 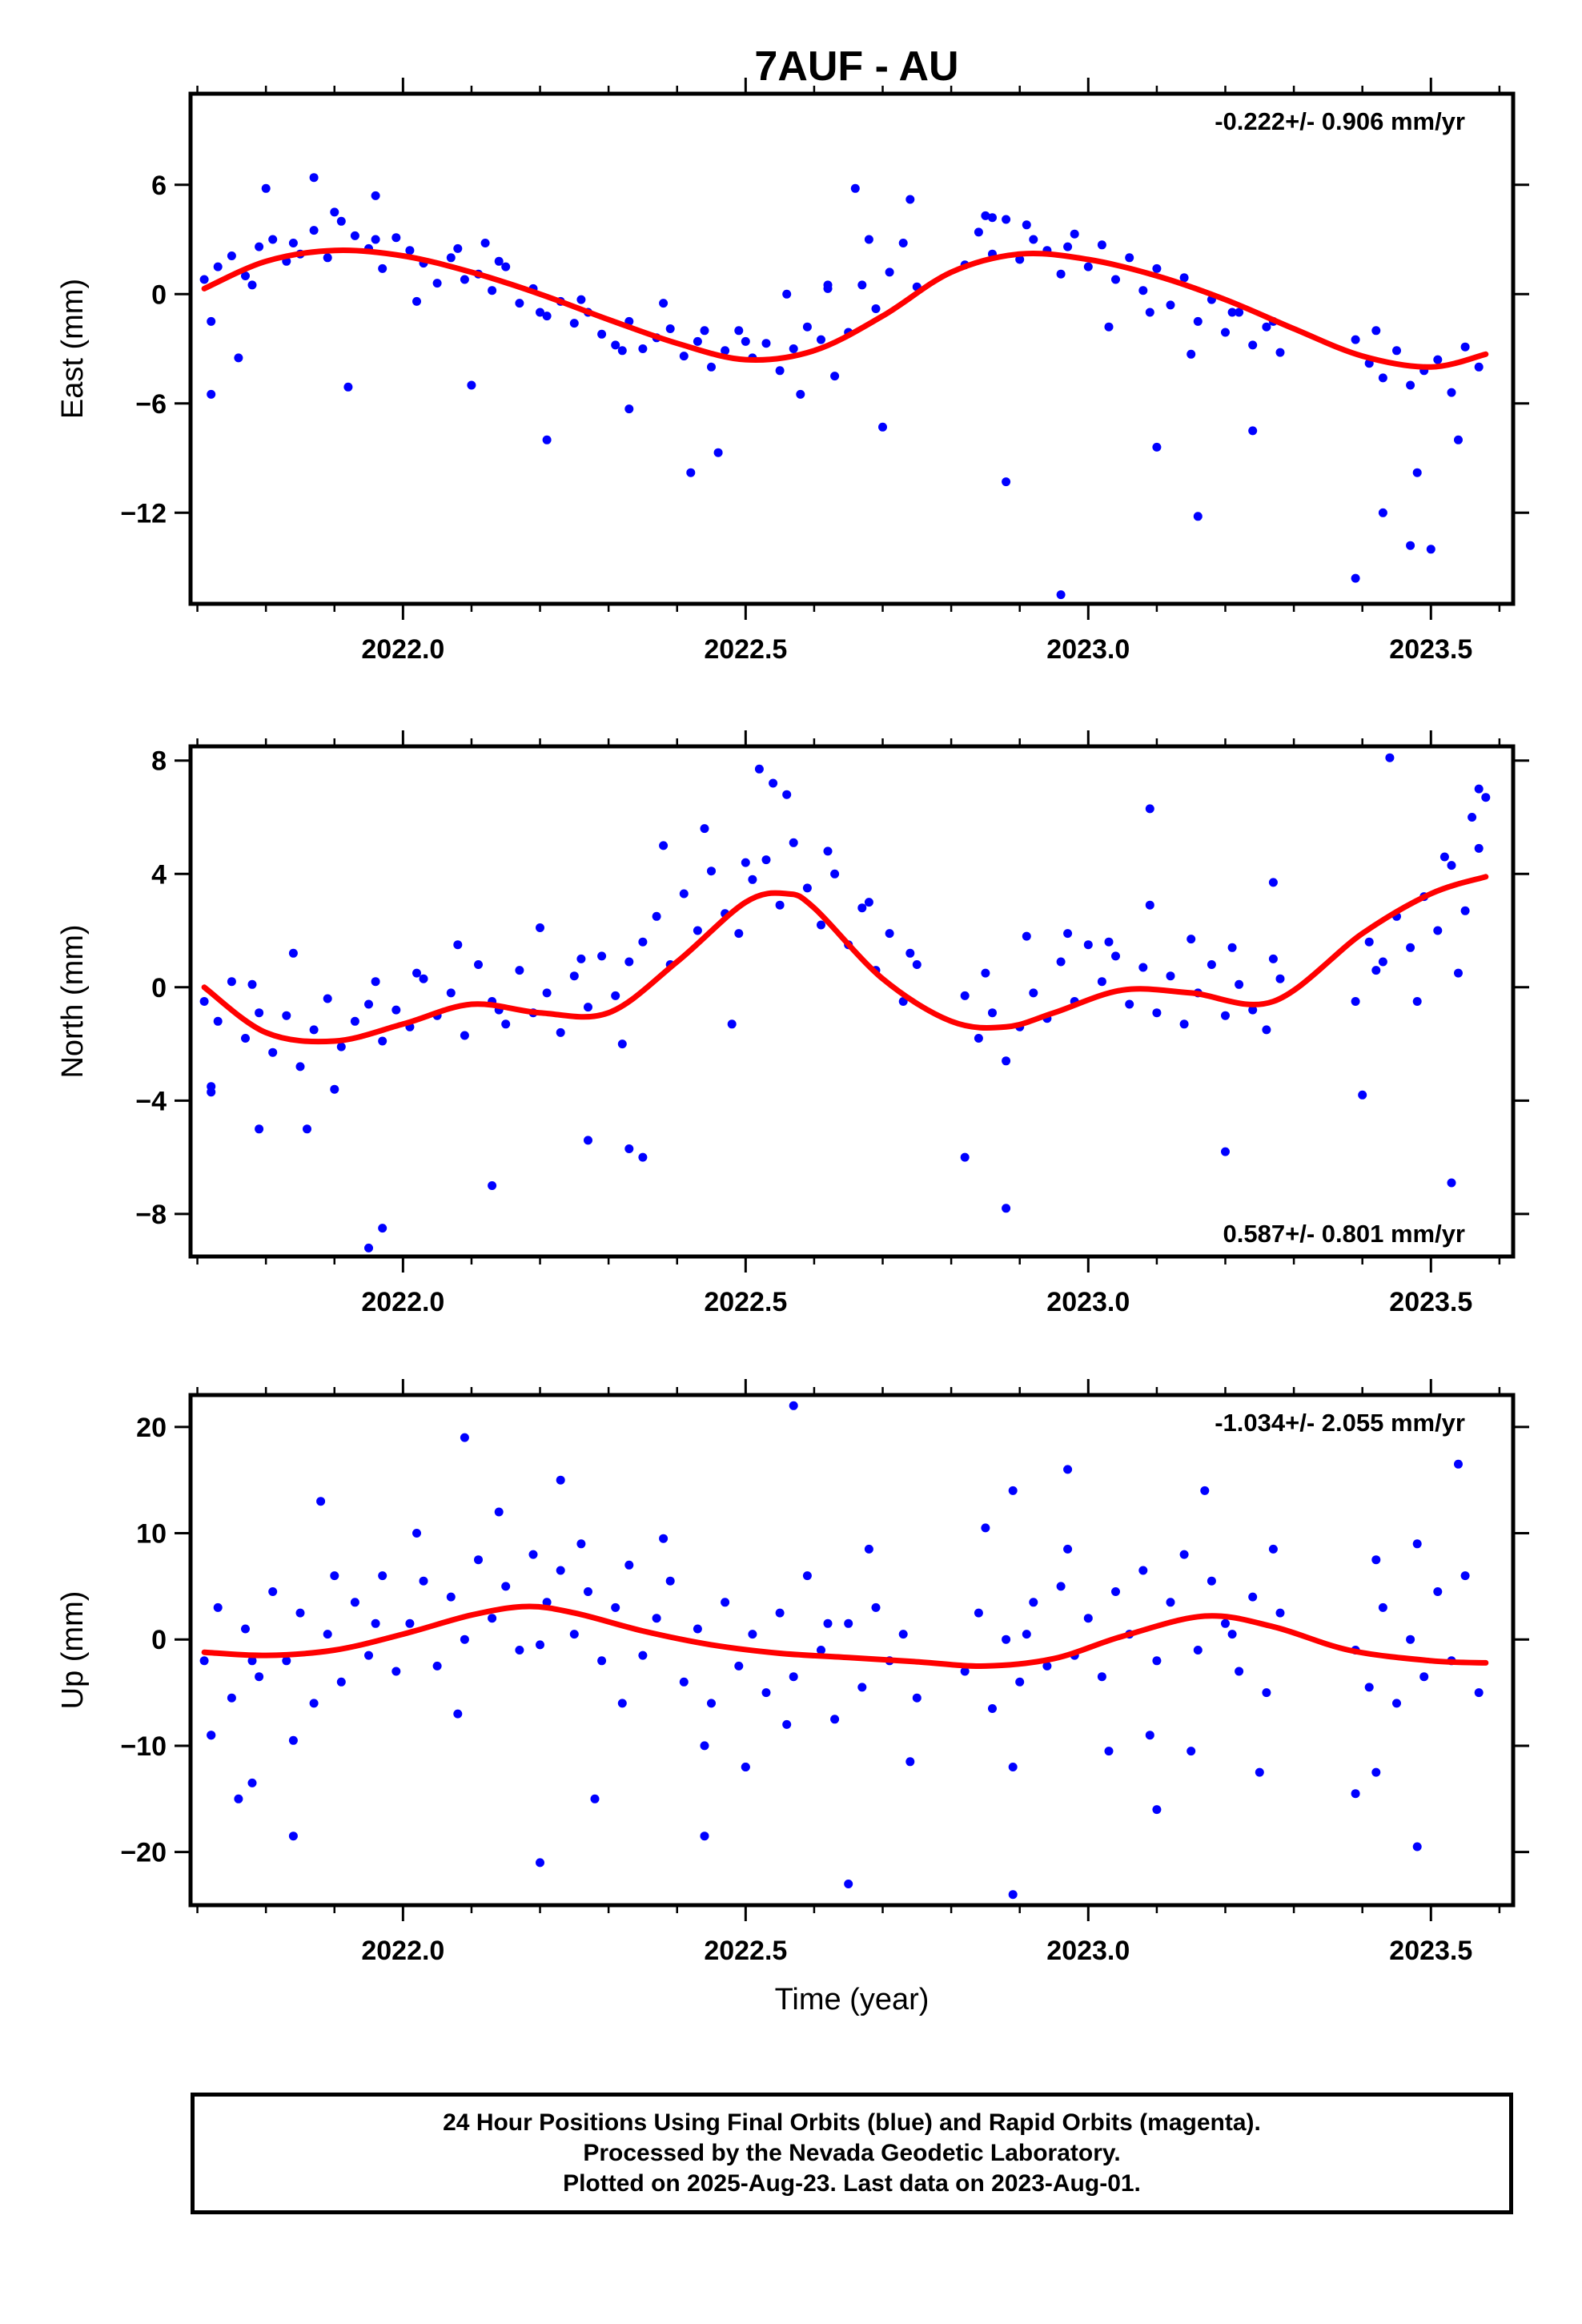 What do you see at coordinates (144, 1746) in the screenshot?
I see `y-tick-label: −10` at bounding box center [144, 1746].